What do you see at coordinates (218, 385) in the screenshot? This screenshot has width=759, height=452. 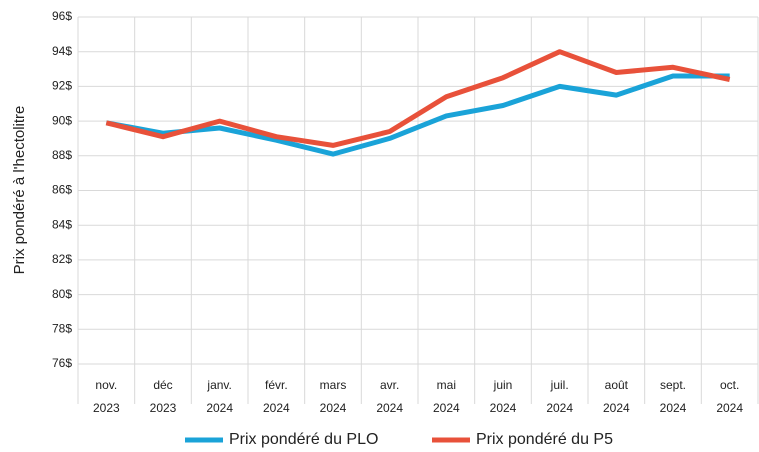 I see `x-tick-label: janv.` at bounding box center [218, 385].